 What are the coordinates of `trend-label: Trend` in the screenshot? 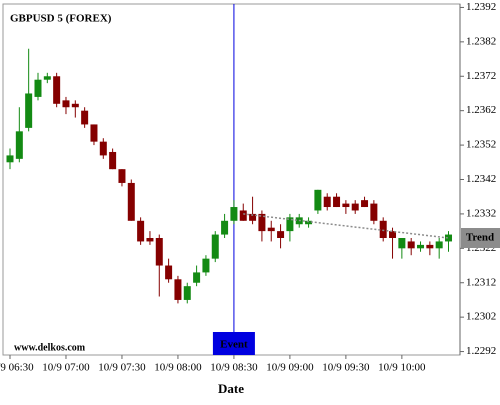 It's located at (480, 238).